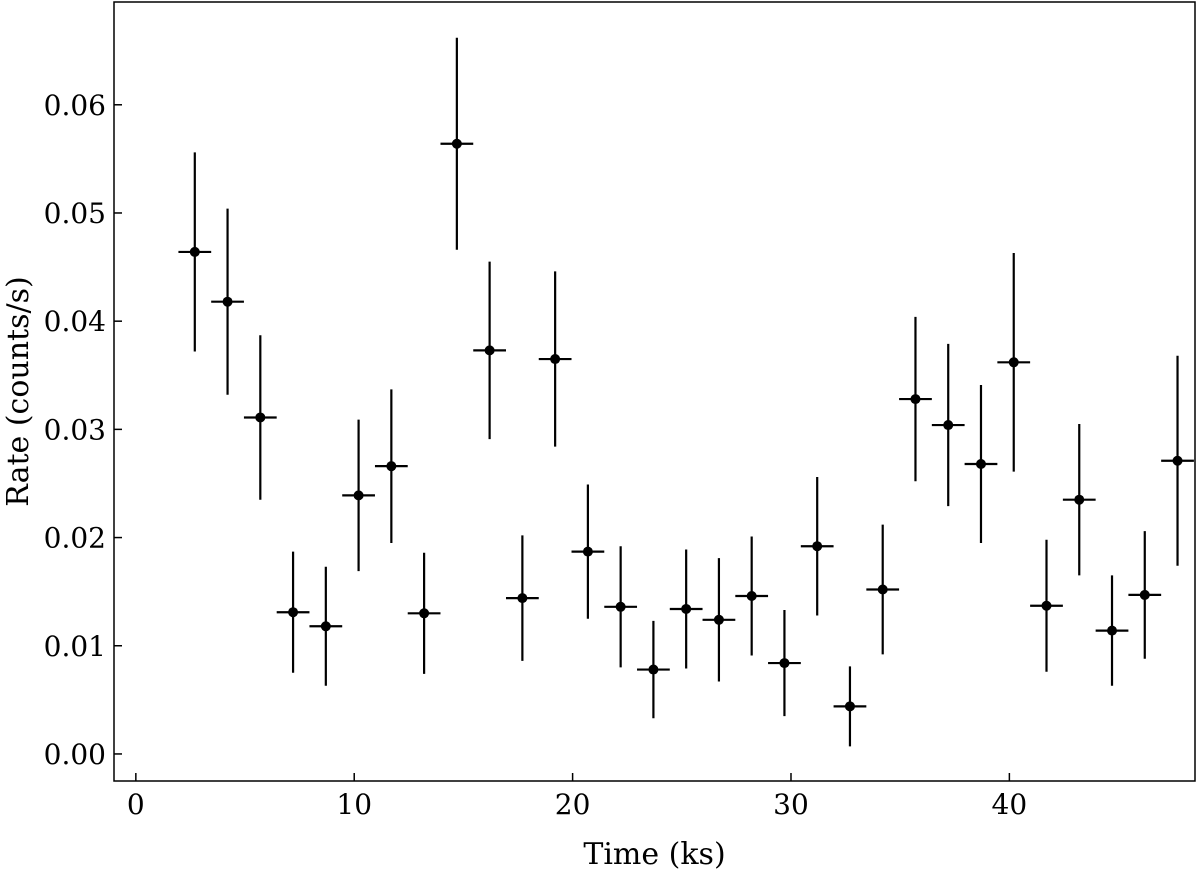 This screenshot has width=1200, height=873. I want to click on y-tick-label: 0.01, so click(75, 646).